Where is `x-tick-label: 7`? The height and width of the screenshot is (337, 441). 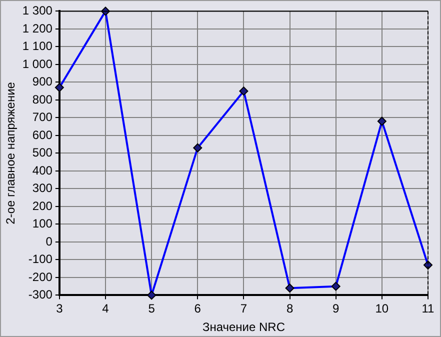
x-tick-label: 7 is located at coordinates (244, 309).